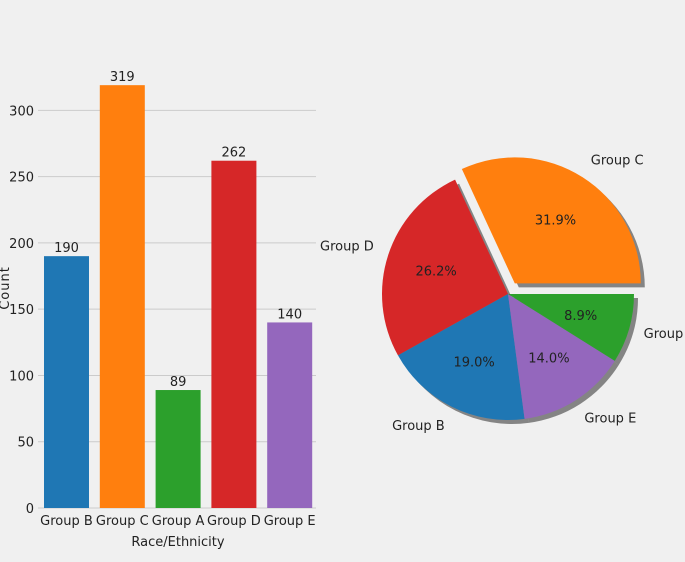 The width and height of the screenshot is (685, 562). I want to click on bar-group-c, so click(122, 296).